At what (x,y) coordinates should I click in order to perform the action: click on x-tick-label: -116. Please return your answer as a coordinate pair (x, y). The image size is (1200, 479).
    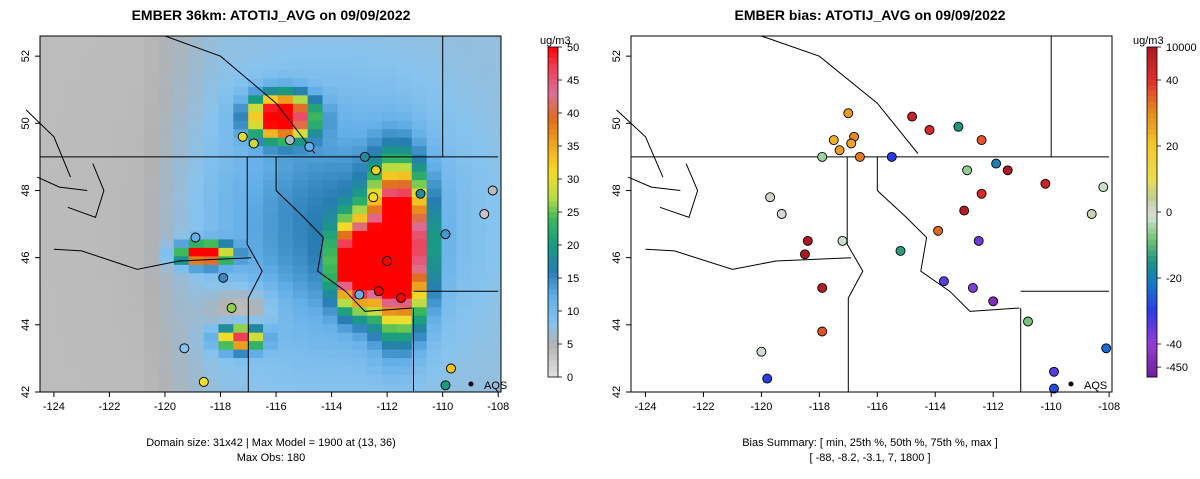
    Looking at the image, I should click on (275, 407).